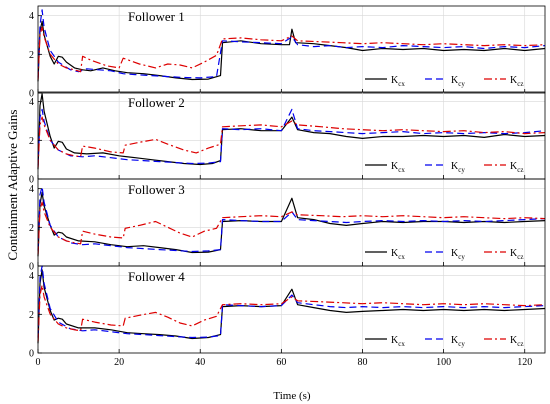 The width and height of the screenshot is (550, 404). What do you see at coordinates (38, 362) in the screenshot?
I see `x-tick-label: 0` at bounding box center [38, 362].